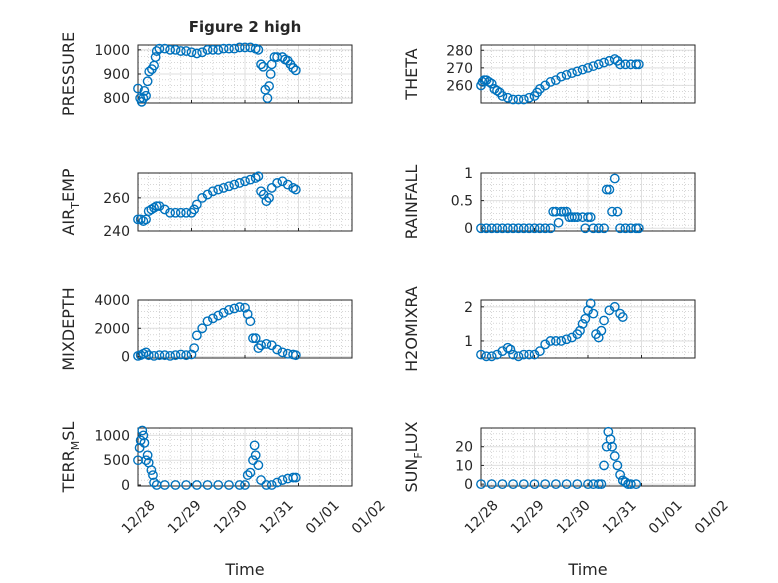  Describe the element at coordinates (112, 329) in the screenshot. I see `y-tick-label: 2000` at that location.